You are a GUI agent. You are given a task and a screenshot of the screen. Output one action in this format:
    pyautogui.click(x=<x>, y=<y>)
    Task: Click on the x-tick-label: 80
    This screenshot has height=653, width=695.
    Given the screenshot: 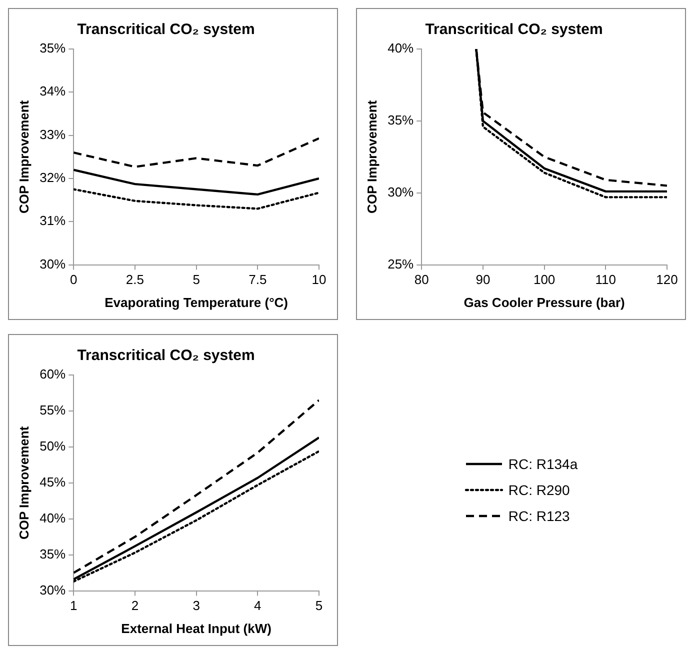 What is the action you would take?
    pyautogui.click(x=421, y=280)
    